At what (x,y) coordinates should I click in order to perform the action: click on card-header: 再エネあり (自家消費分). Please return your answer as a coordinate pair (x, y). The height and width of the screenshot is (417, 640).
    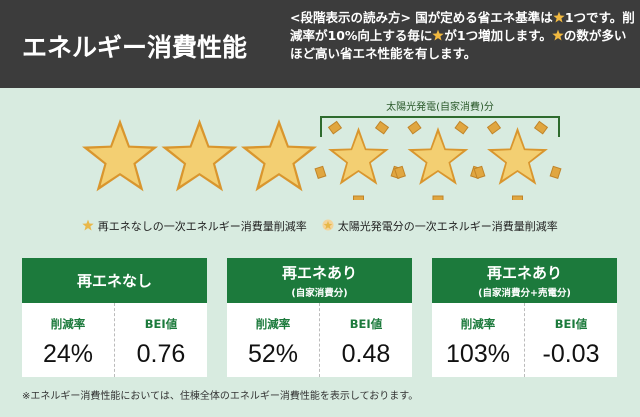
    Looking at the image, I should click on (319, 280).